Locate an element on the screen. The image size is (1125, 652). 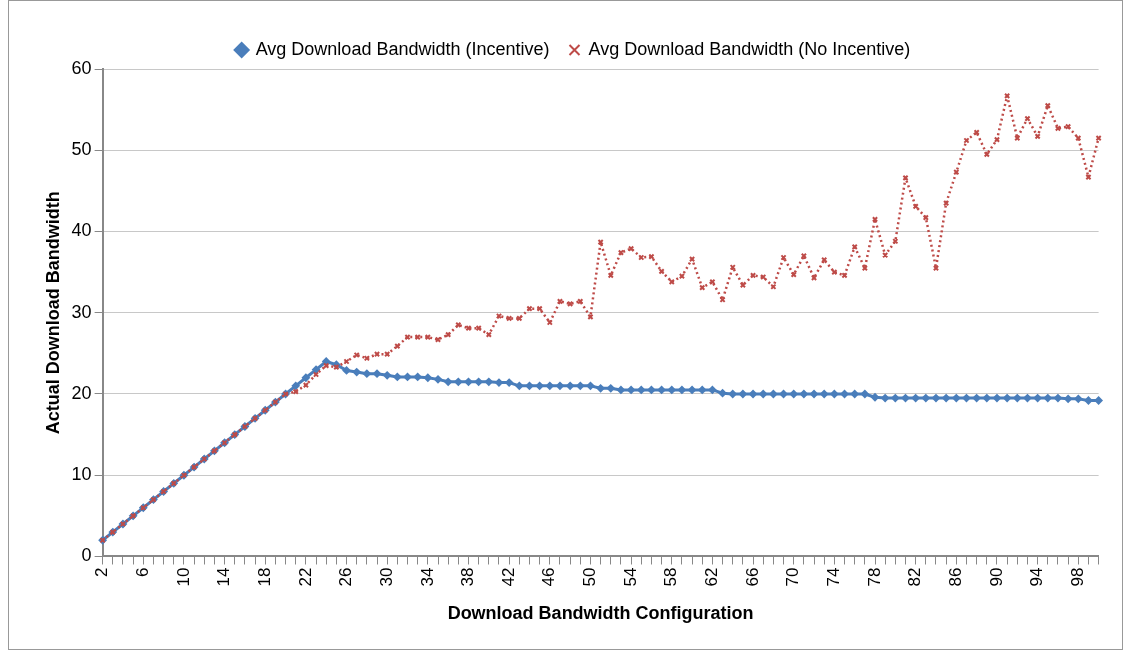
x-tick-label: 58 is located at coordinates (671, 577).